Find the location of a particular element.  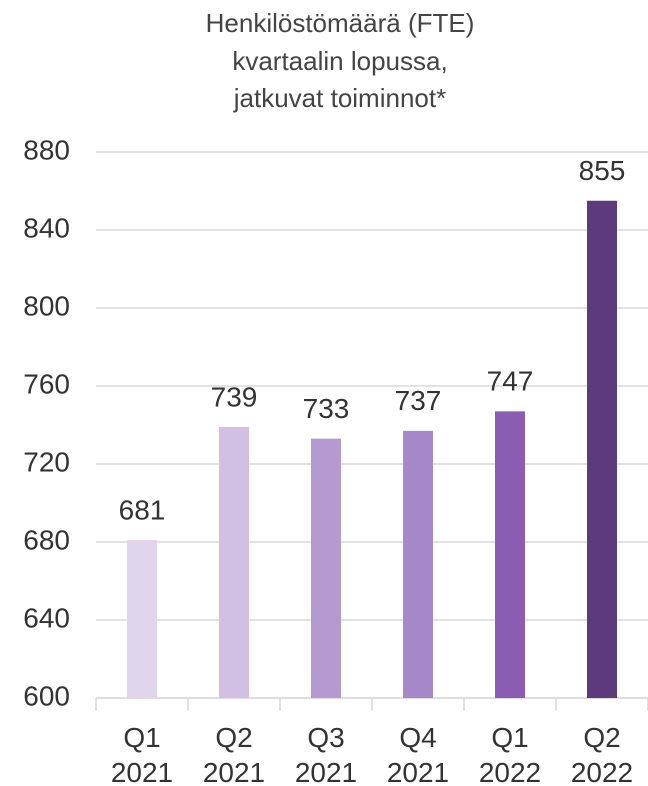

x-tick-label: Q3 2021 is located at coordinates (326, 754).